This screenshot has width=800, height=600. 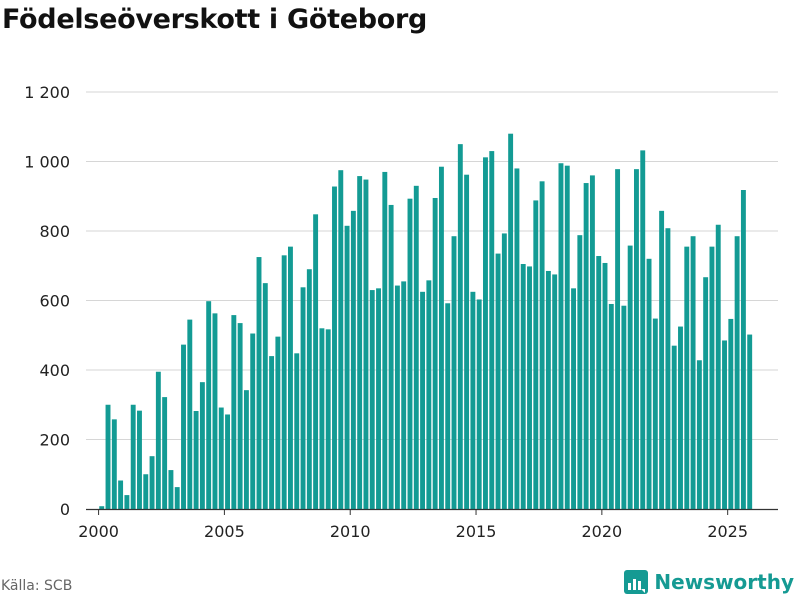 I want to click on chart-title: Födelseöverskott i Göteborg, so click(x=215, y=19).